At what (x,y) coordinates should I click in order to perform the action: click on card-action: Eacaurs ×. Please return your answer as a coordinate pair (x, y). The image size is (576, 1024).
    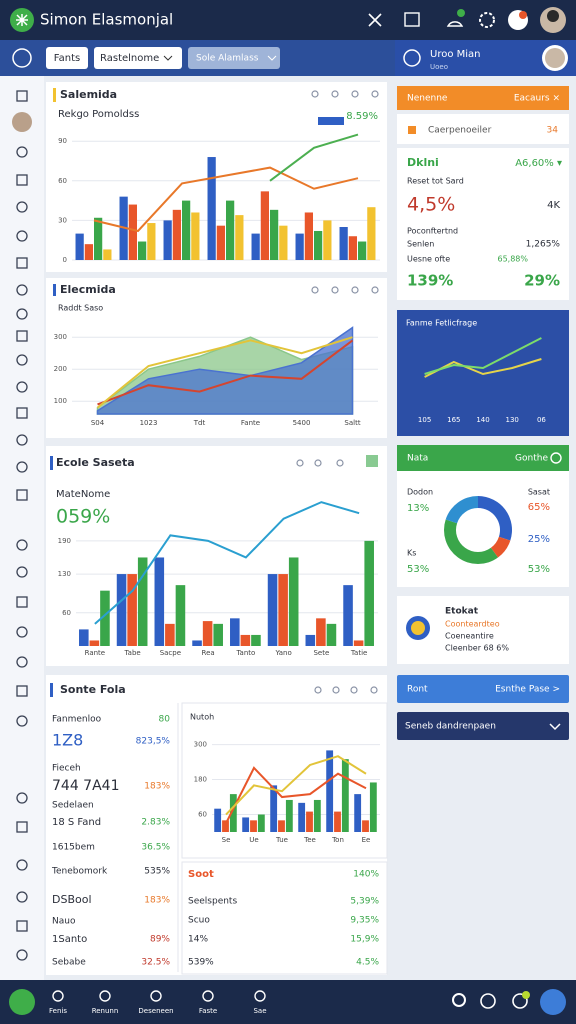
    Looking at the image, I should click on (537, 99).